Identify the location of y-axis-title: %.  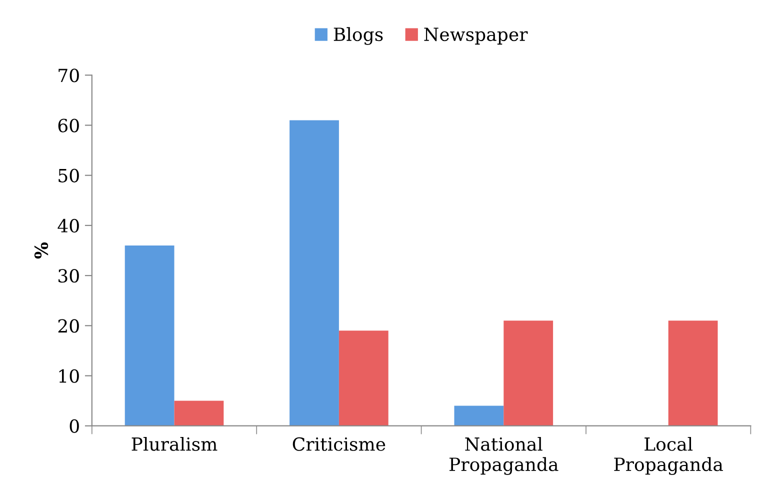
(41, 250).